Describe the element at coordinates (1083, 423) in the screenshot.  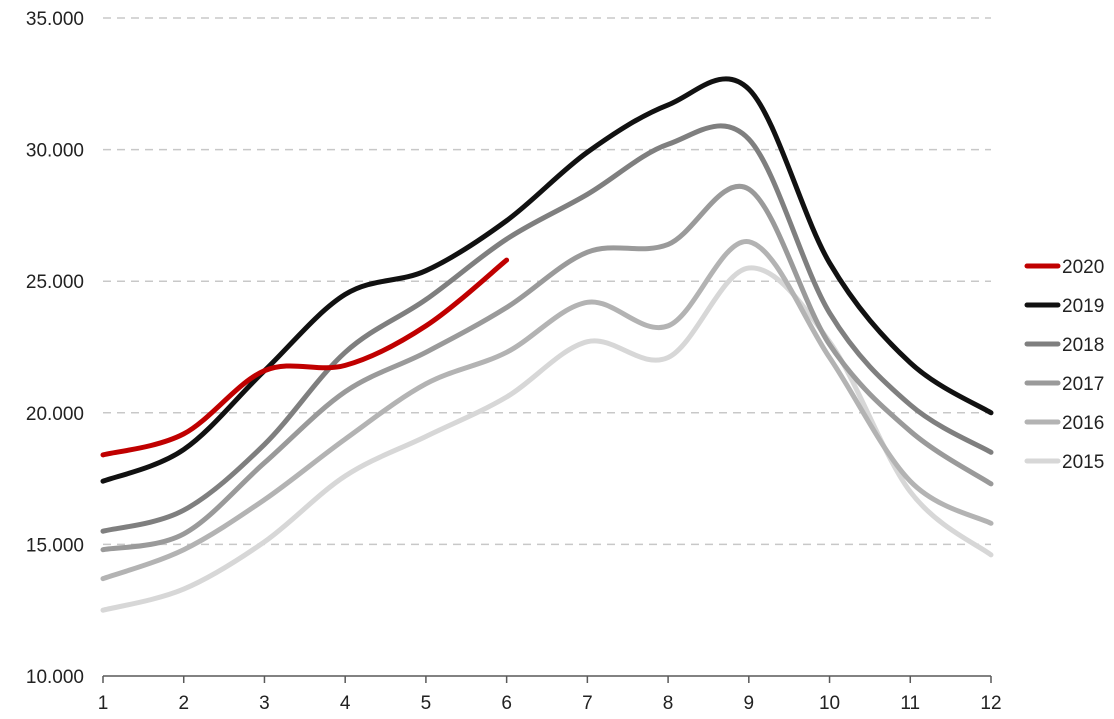
I see `legend-label-2016: 2016` at that location.